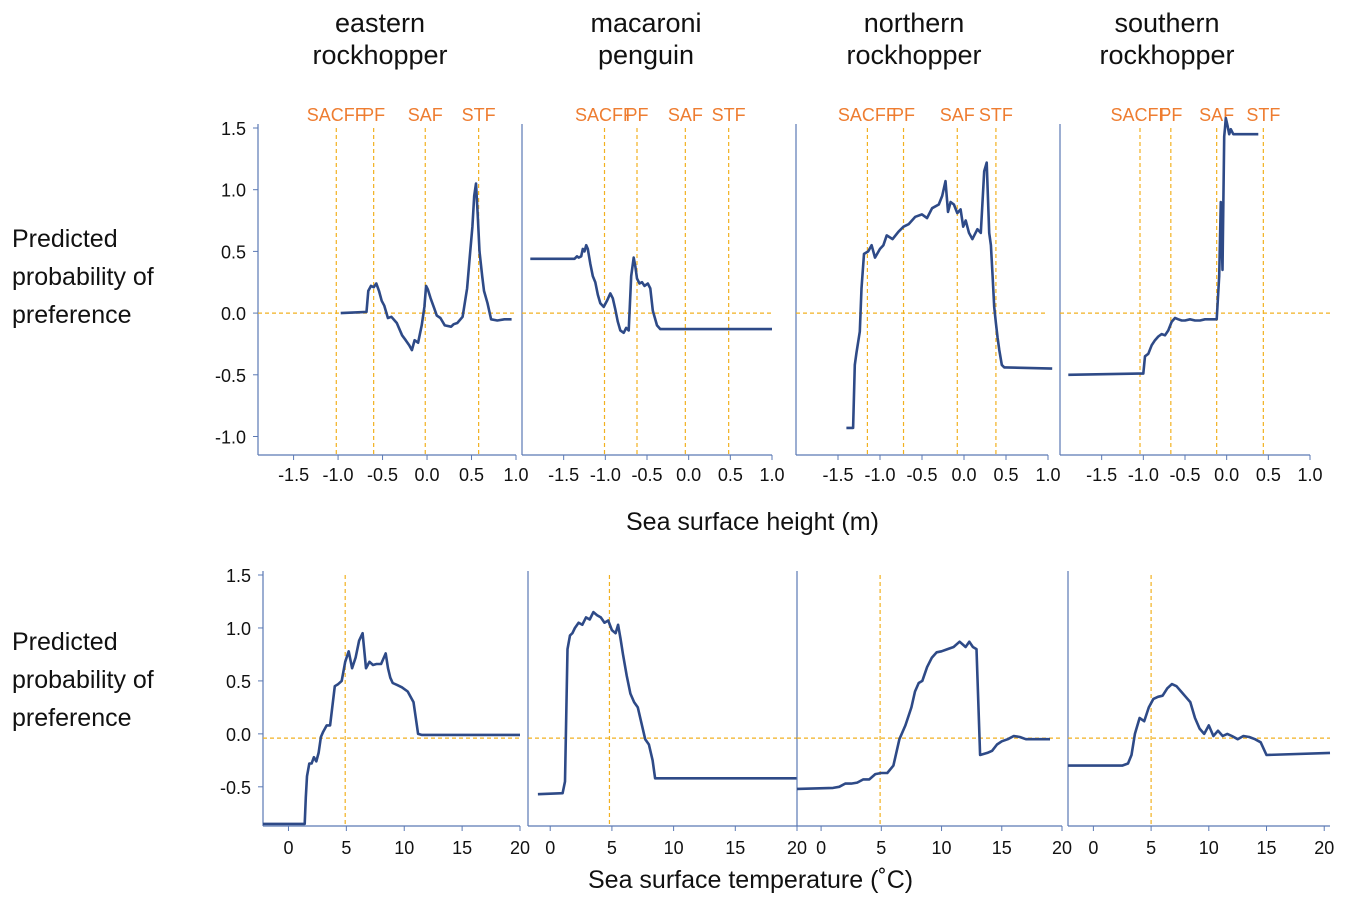 Image resolution: width=1346 pixels, height=899 pixels. I want to click on y-tick-label: -1.0, so click(230, 437).